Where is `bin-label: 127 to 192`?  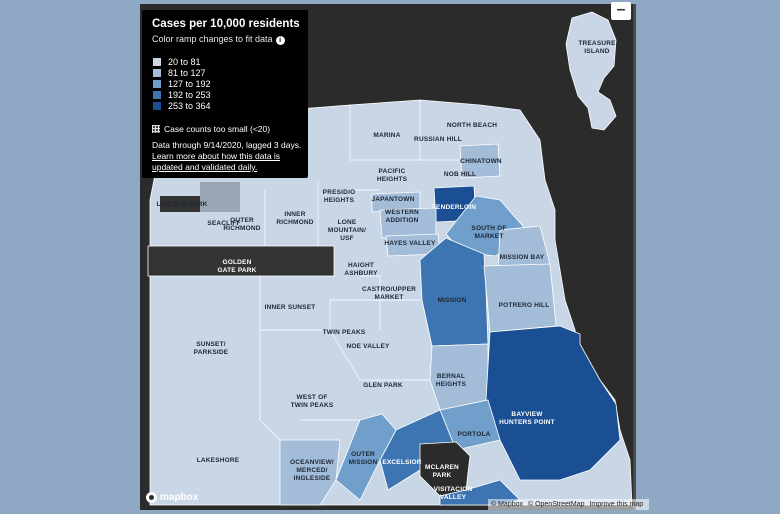
bin-label: 127 to 192 is located at coordinates (189, 83).